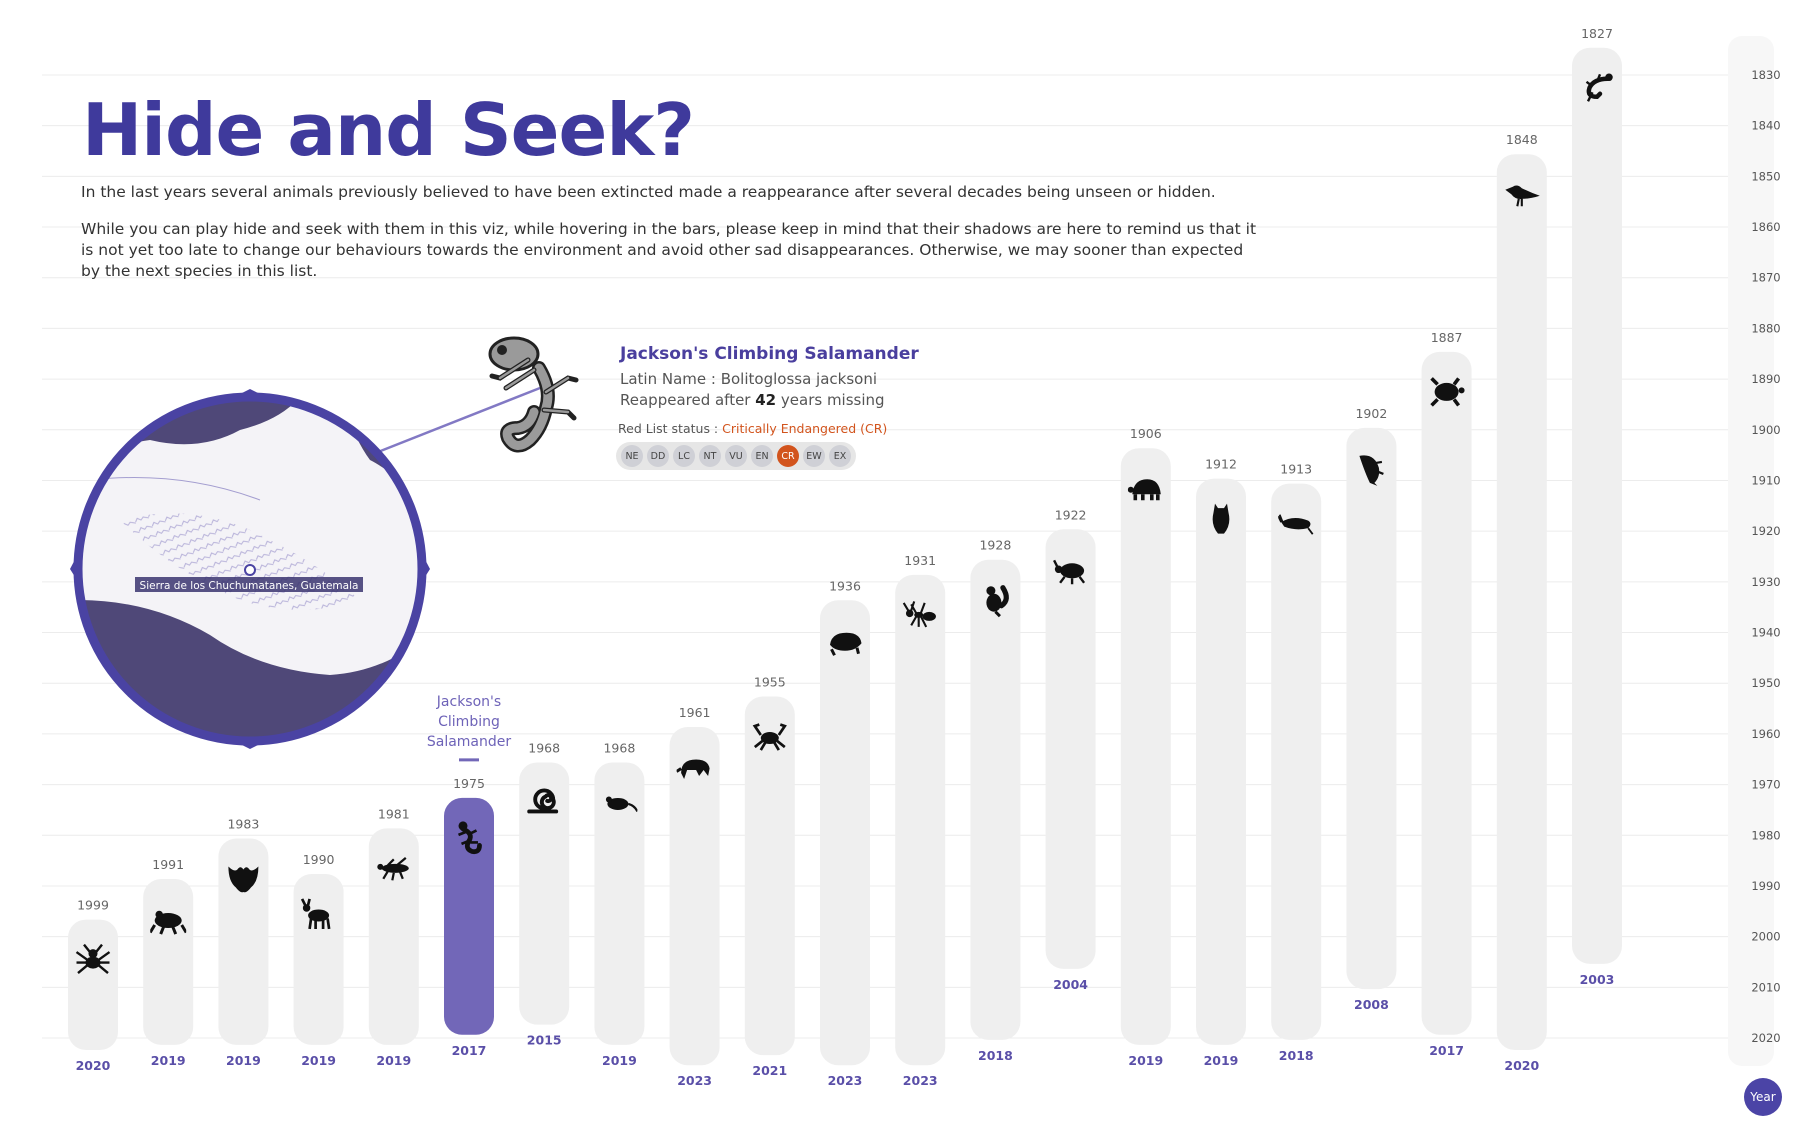  I want to click on red-list-status: Critically Endangered (CR), so click(805, 428).